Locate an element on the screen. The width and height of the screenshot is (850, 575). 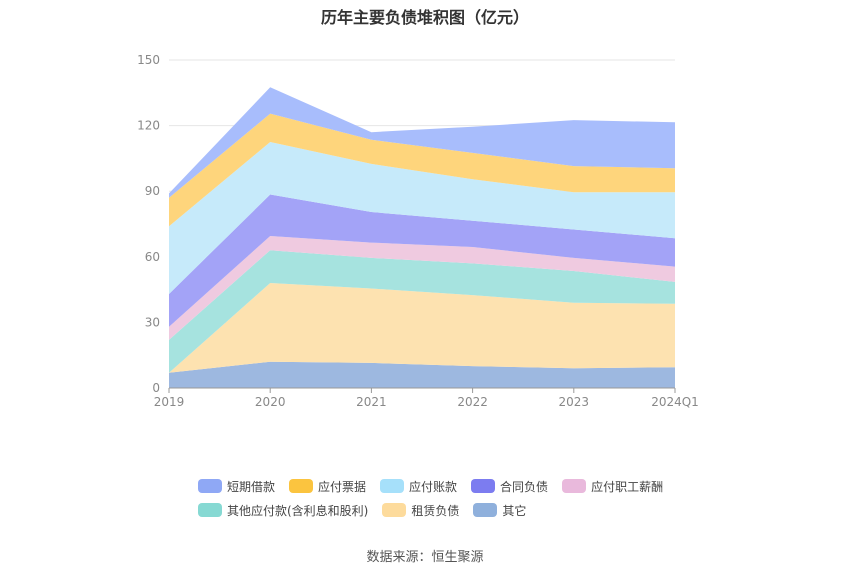
legend-item: 其他应付款(含利息和股利) is located at coordinates (283, 510).